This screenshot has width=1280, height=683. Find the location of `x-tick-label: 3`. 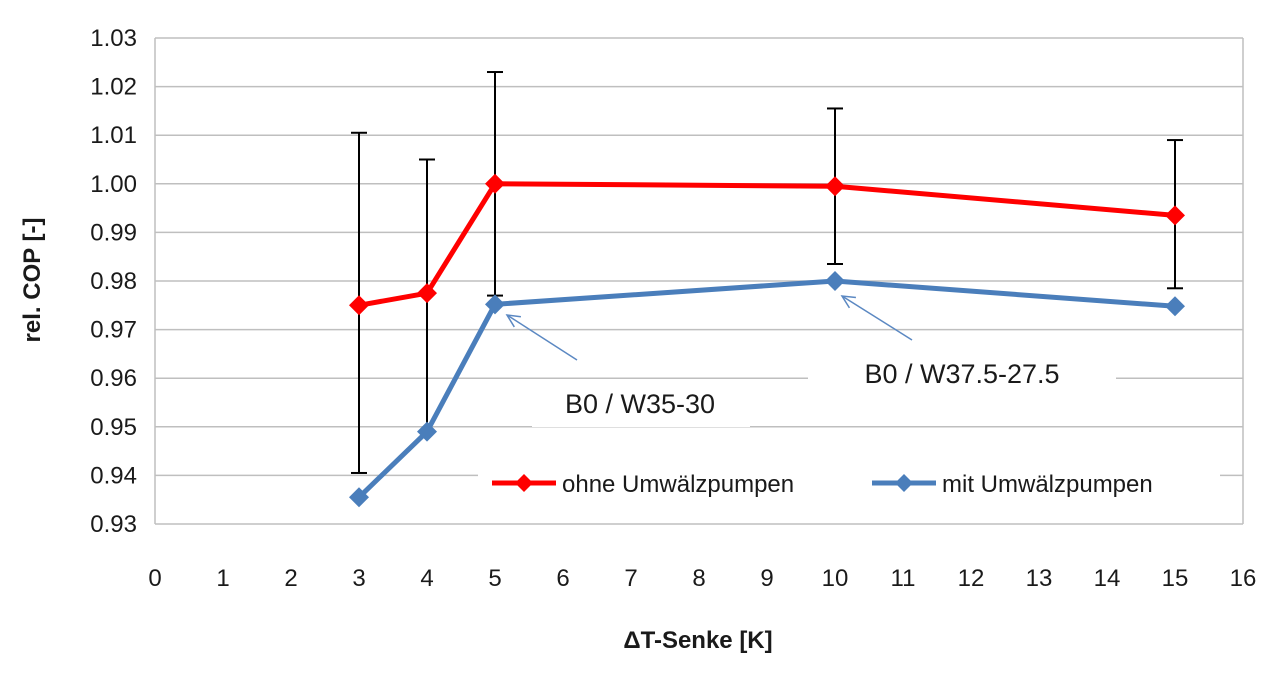

x-tick-label: 3 is located at coordinates (358, 578).